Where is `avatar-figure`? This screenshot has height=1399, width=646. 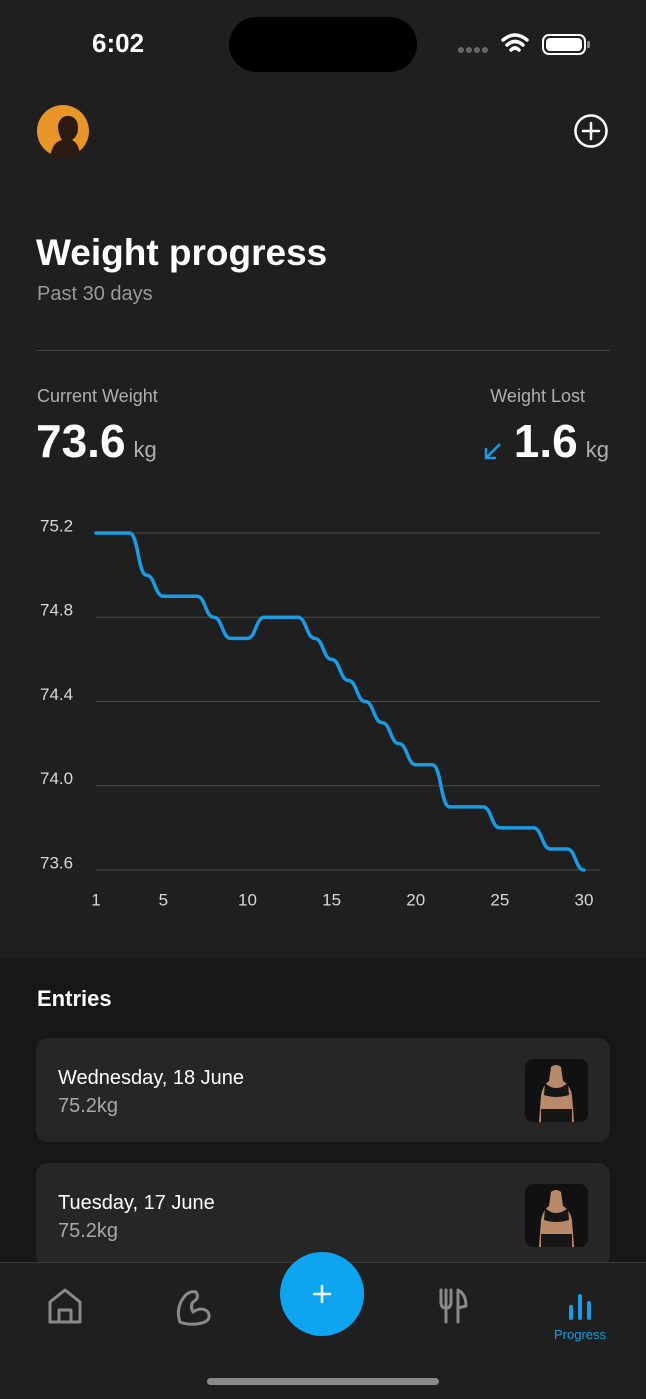 avatar-figure is located at coordinates (65, 136).